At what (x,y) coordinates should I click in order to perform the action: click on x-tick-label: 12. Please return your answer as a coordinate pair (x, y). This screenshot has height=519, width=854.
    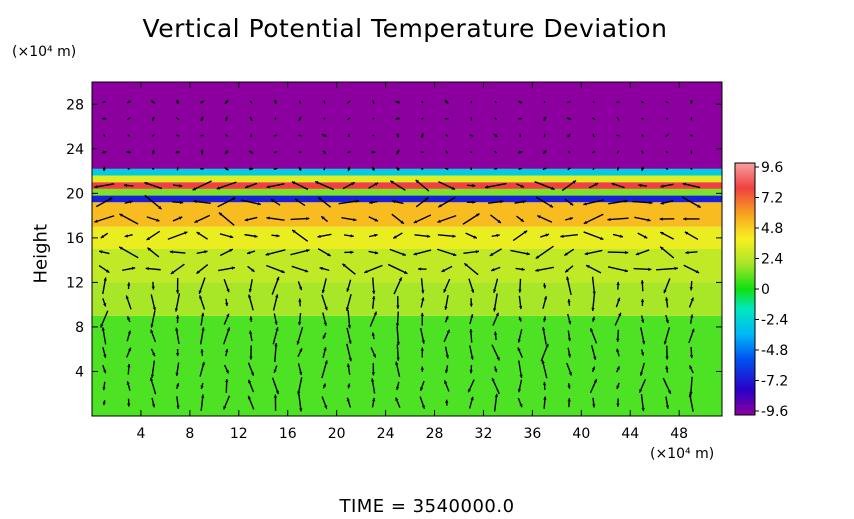
    Looking at the image, I should click on (239, 434).